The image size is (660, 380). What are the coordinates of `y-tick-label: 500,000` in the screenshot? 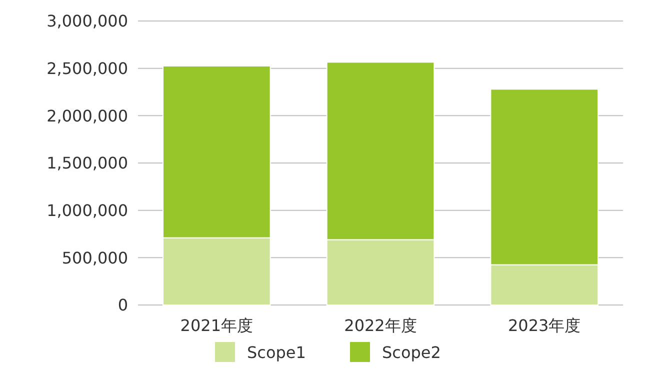 It's located at (95, 258).